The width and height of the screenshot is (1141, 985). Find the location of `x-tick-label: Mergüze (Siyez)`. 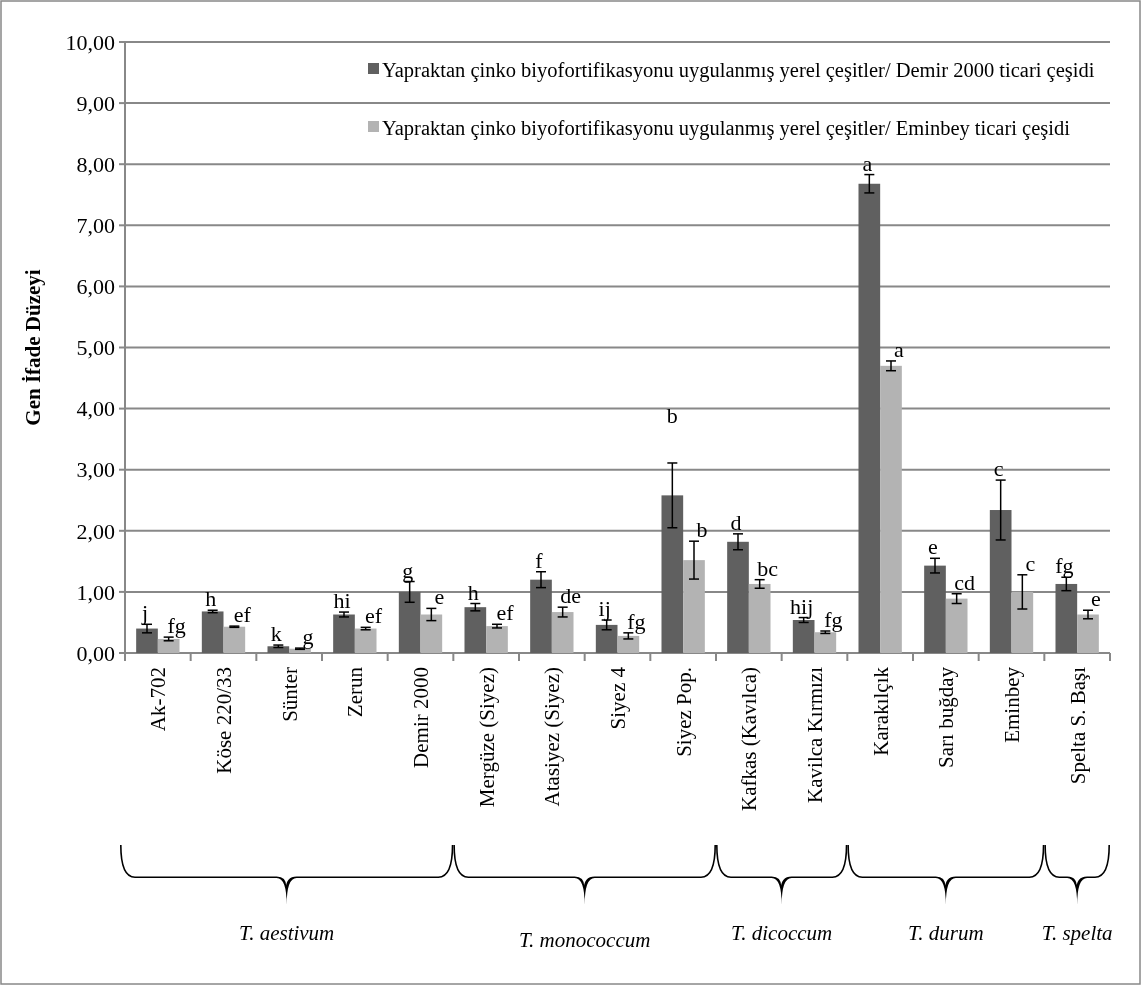

x-tick-label: Mergüze (Siyez) is located at coordinates (486, 737).